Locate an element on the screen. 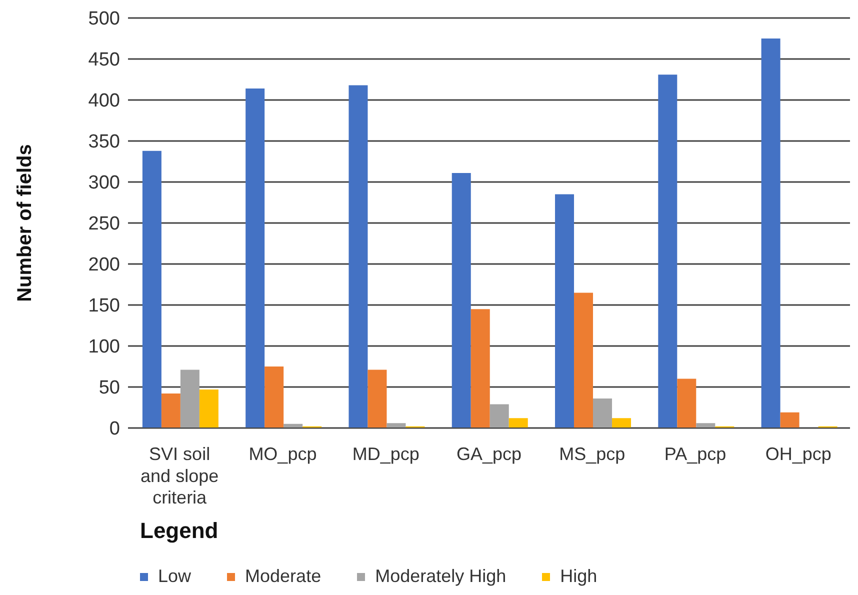 The image size is (858, 595). y-tick-label: 100 is located at coordinates (104, 347).